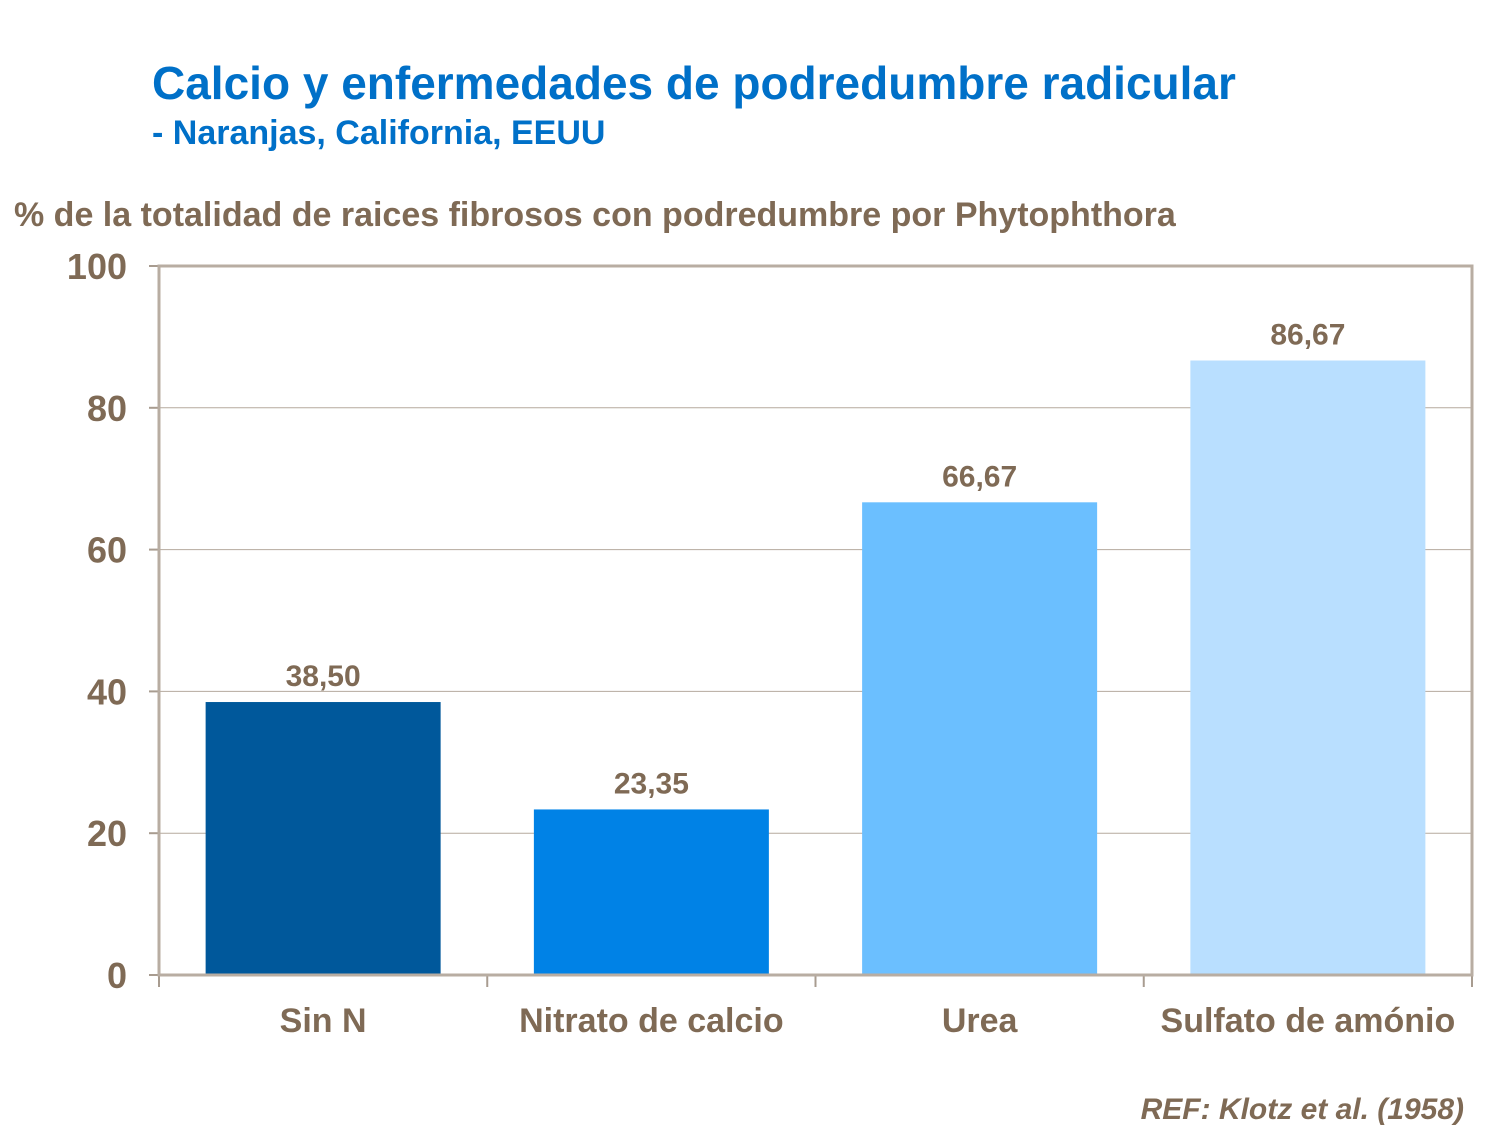 Image resolution: width=1500 pixels, height=1126 pixels. I want to click on y-tick-label: 100, so click(97, 266).